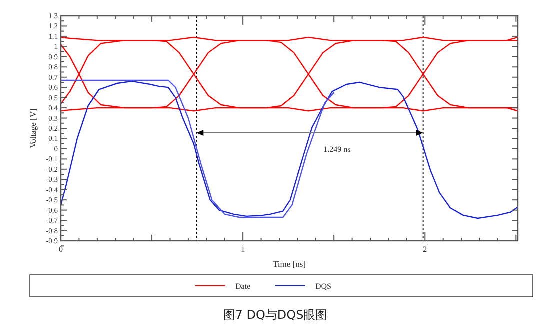 The width and height of the screenshot is (551, 324). What do you see at coordinates (289, 264) in the screenshot?
I see `x-axis-title: Time [ns]` at bounding box center [289, 264].